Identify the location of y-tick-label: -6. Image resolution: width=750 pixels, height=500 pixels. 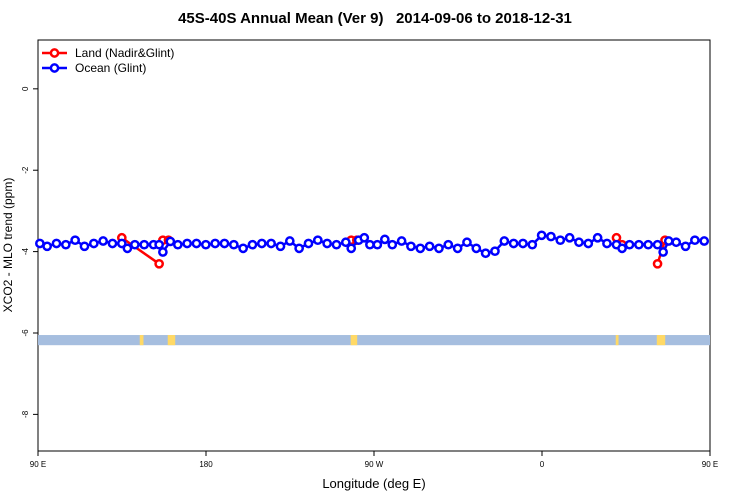
(25, 333).